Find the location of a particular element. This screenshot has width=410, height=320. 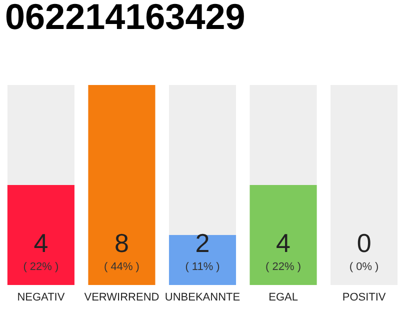

annotation: ( 0% ) is located at coordinates (364, 267).